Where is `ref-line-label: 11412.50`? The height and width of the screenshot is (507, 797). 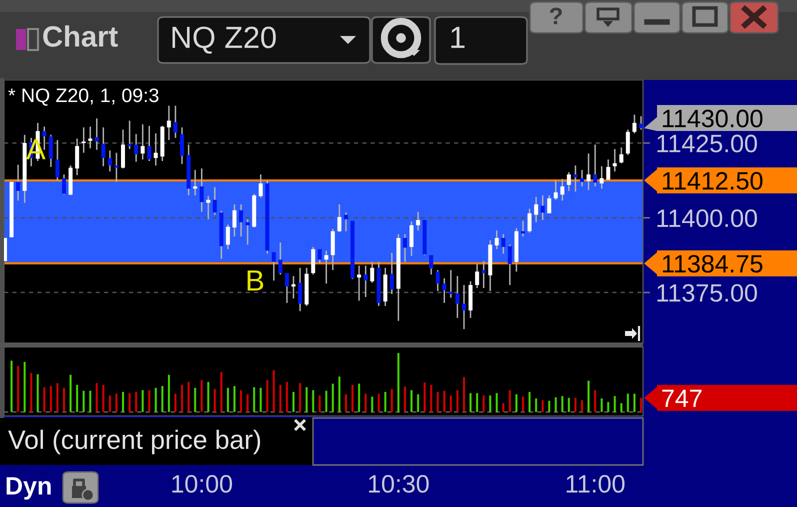
ref-line-label: 11412.50 is located at coordinates (712, 181).